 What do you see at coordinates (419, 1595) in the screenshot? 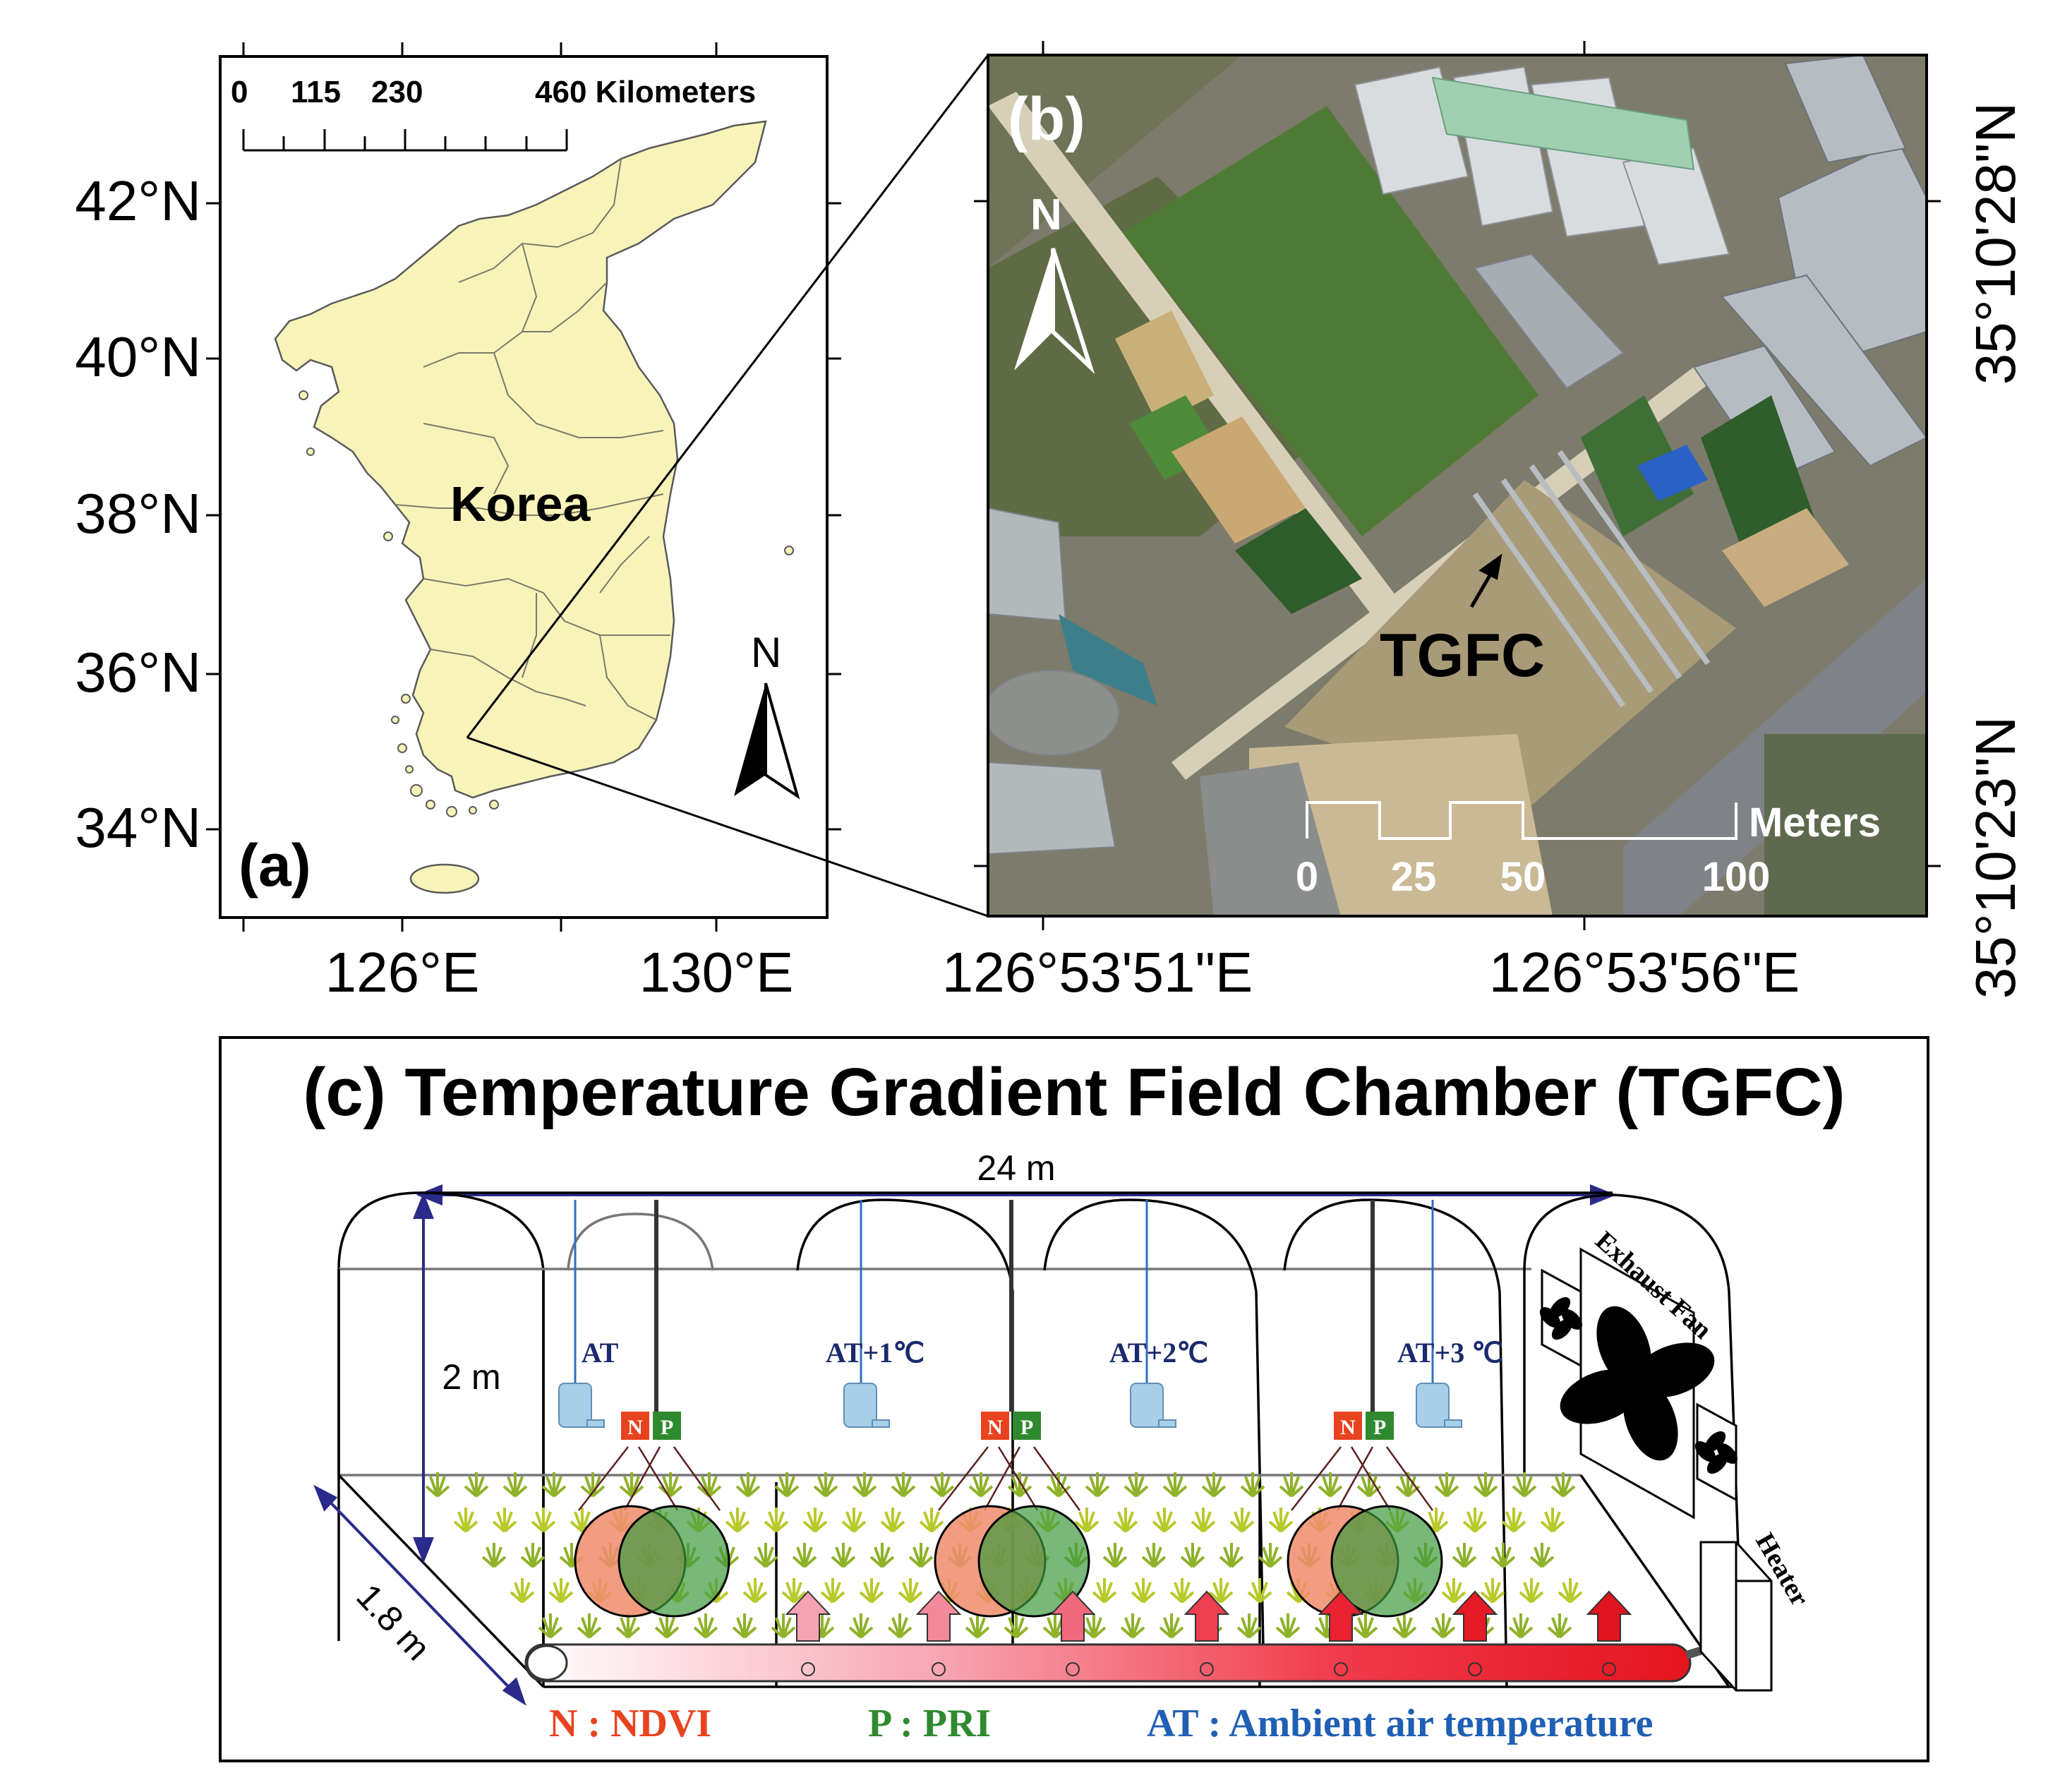
I see `width-dimension` at bounding box center [419, 1595].